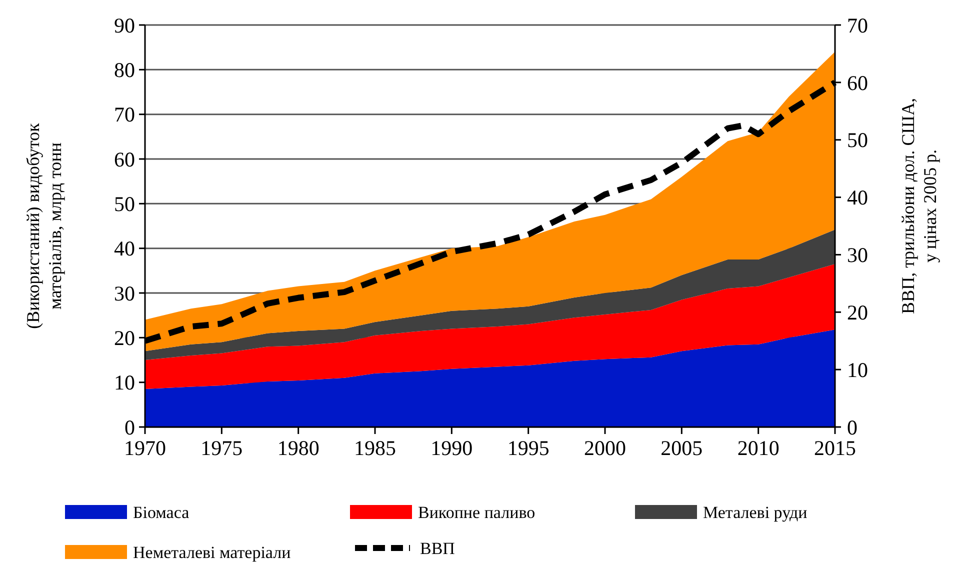  What do you see at coordinates (124, 248) in the screenshot?
I see `y-tick-label: 40` at bounding box center [124, 248].